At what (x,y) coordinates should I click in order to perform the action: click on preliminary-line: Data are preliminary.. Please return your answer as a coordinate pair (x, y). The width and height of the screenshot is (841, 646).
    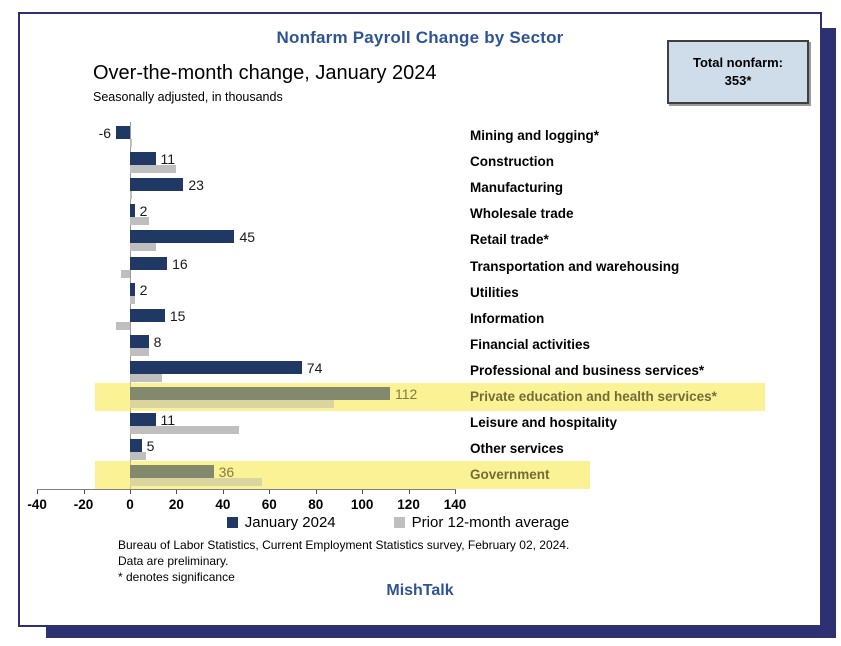
    Looking at the image, I should click on (173, 560).